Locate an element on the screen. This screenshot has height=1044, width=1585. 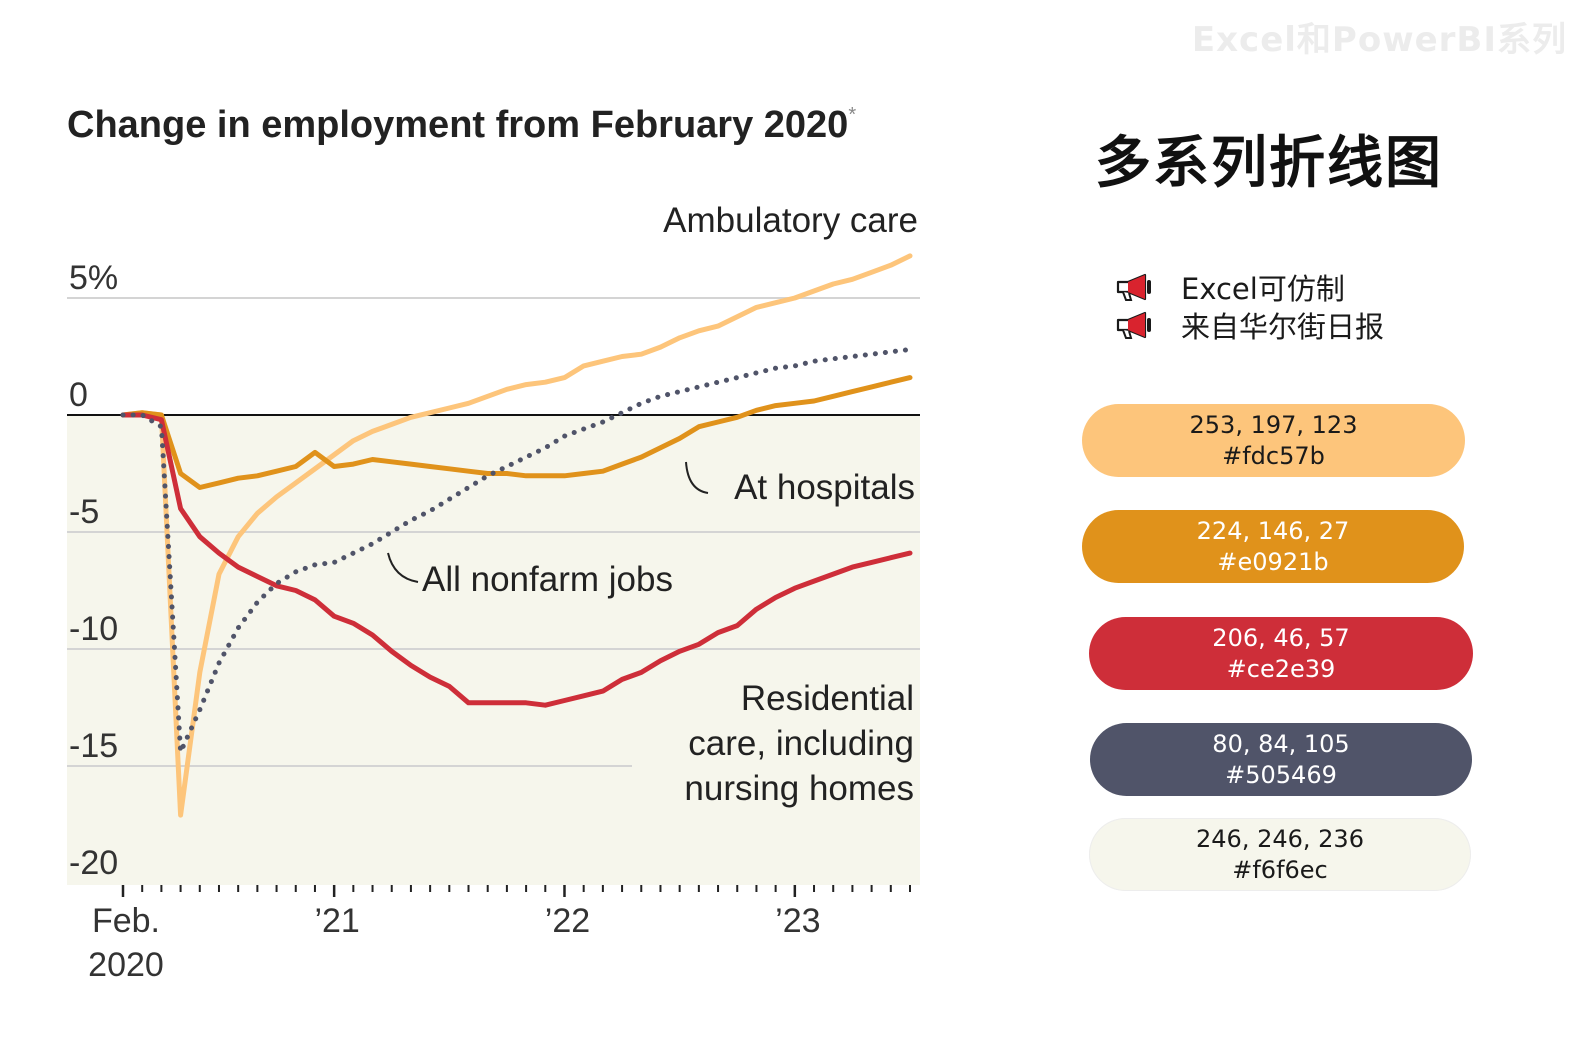
label-at-hospitals: At hospitals is located at coordinates (824, 487).